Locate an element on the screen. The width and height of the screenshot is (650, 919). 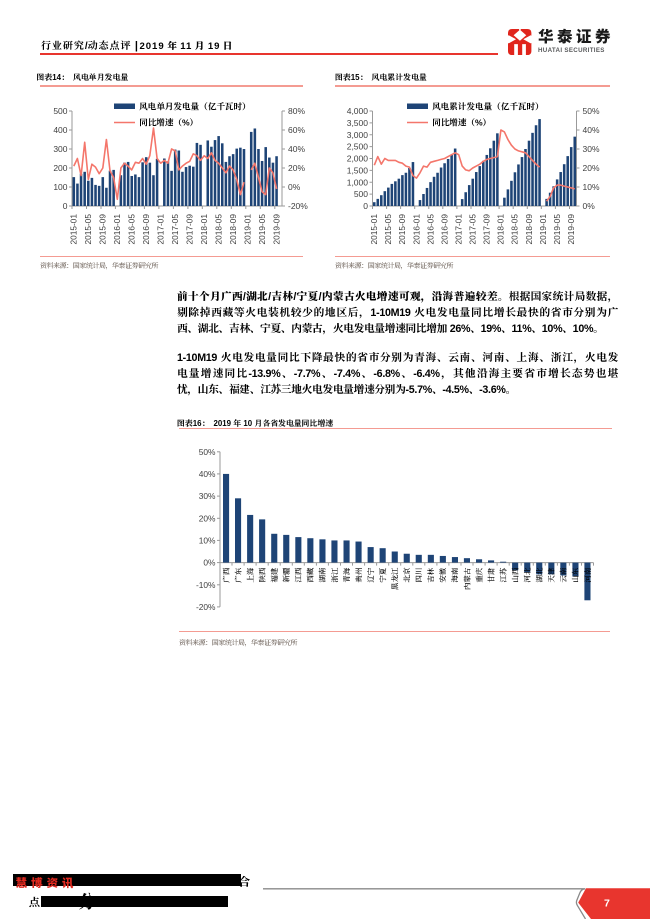
svg-text: 广西 is located at coordinates (226, 574).